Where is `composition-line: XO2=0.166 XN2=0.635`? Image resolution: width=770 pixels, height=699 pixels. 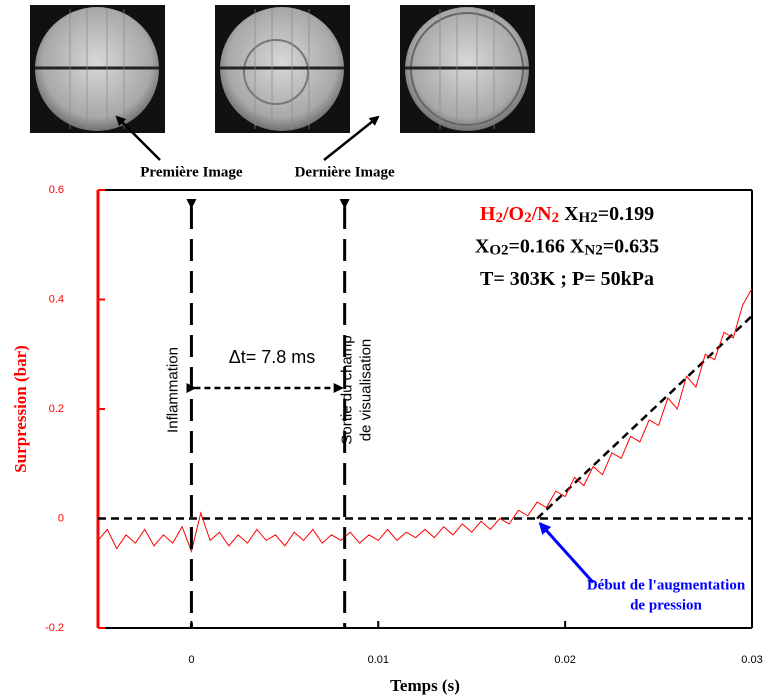
composition-line: XO2=0.166 XN2=0.635 is located at coordinates (567, 247).